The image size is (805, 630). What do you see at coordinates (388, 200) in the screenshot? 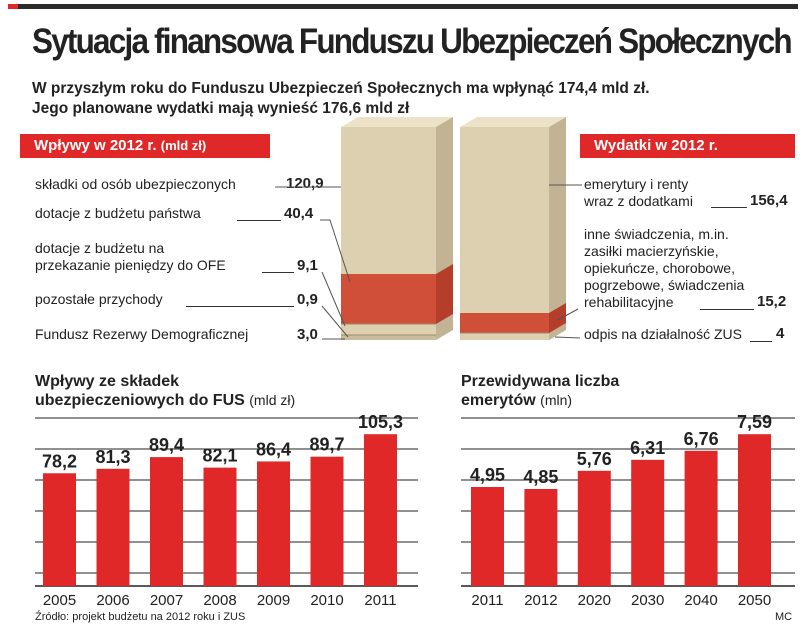
I see `segment-contributions` at bounding box center [388, 200].